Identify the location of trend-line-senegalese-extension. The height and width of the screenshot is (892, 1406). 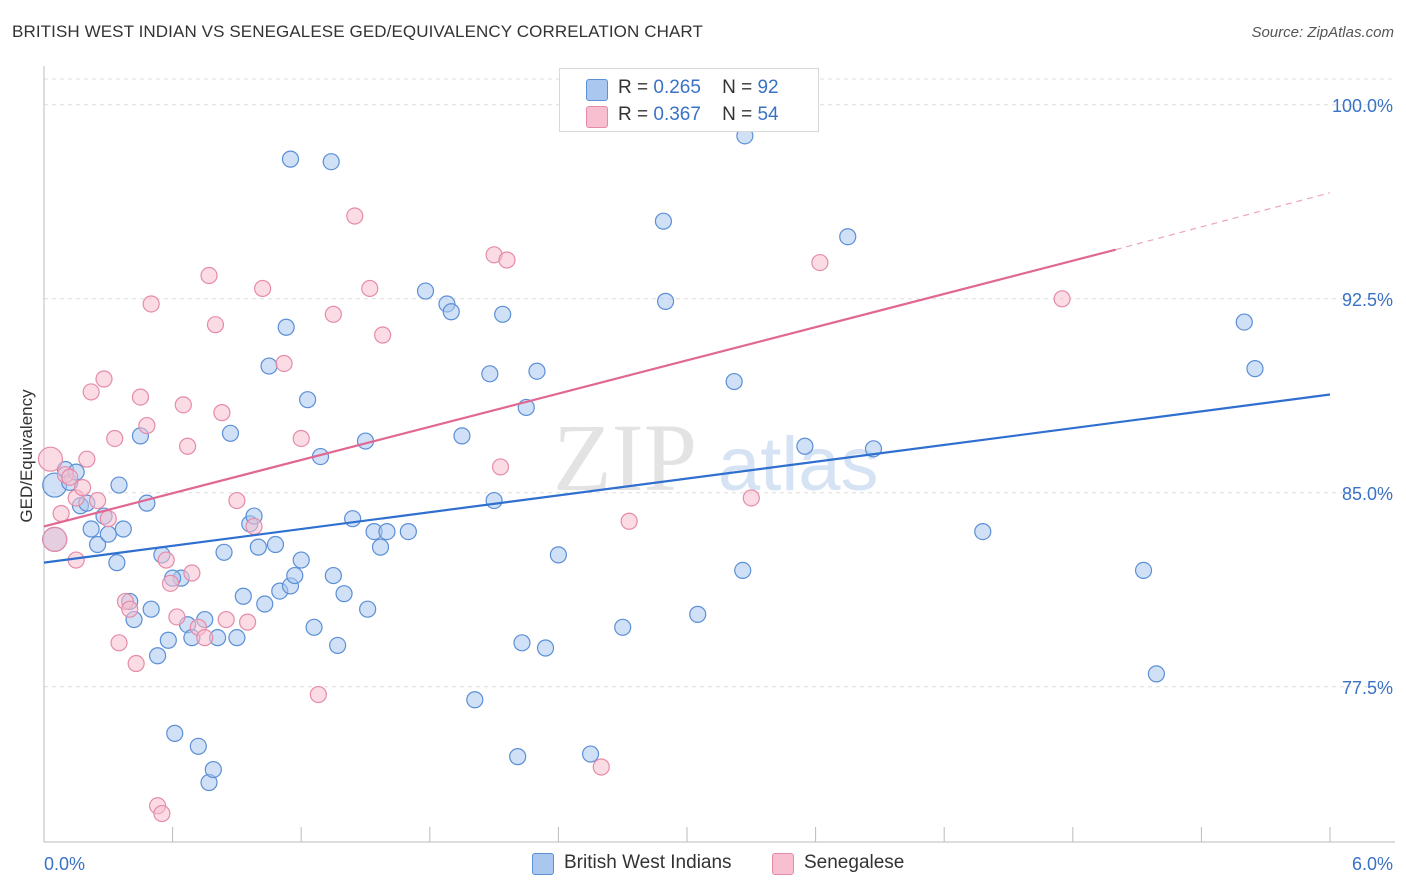
(1223, 221).